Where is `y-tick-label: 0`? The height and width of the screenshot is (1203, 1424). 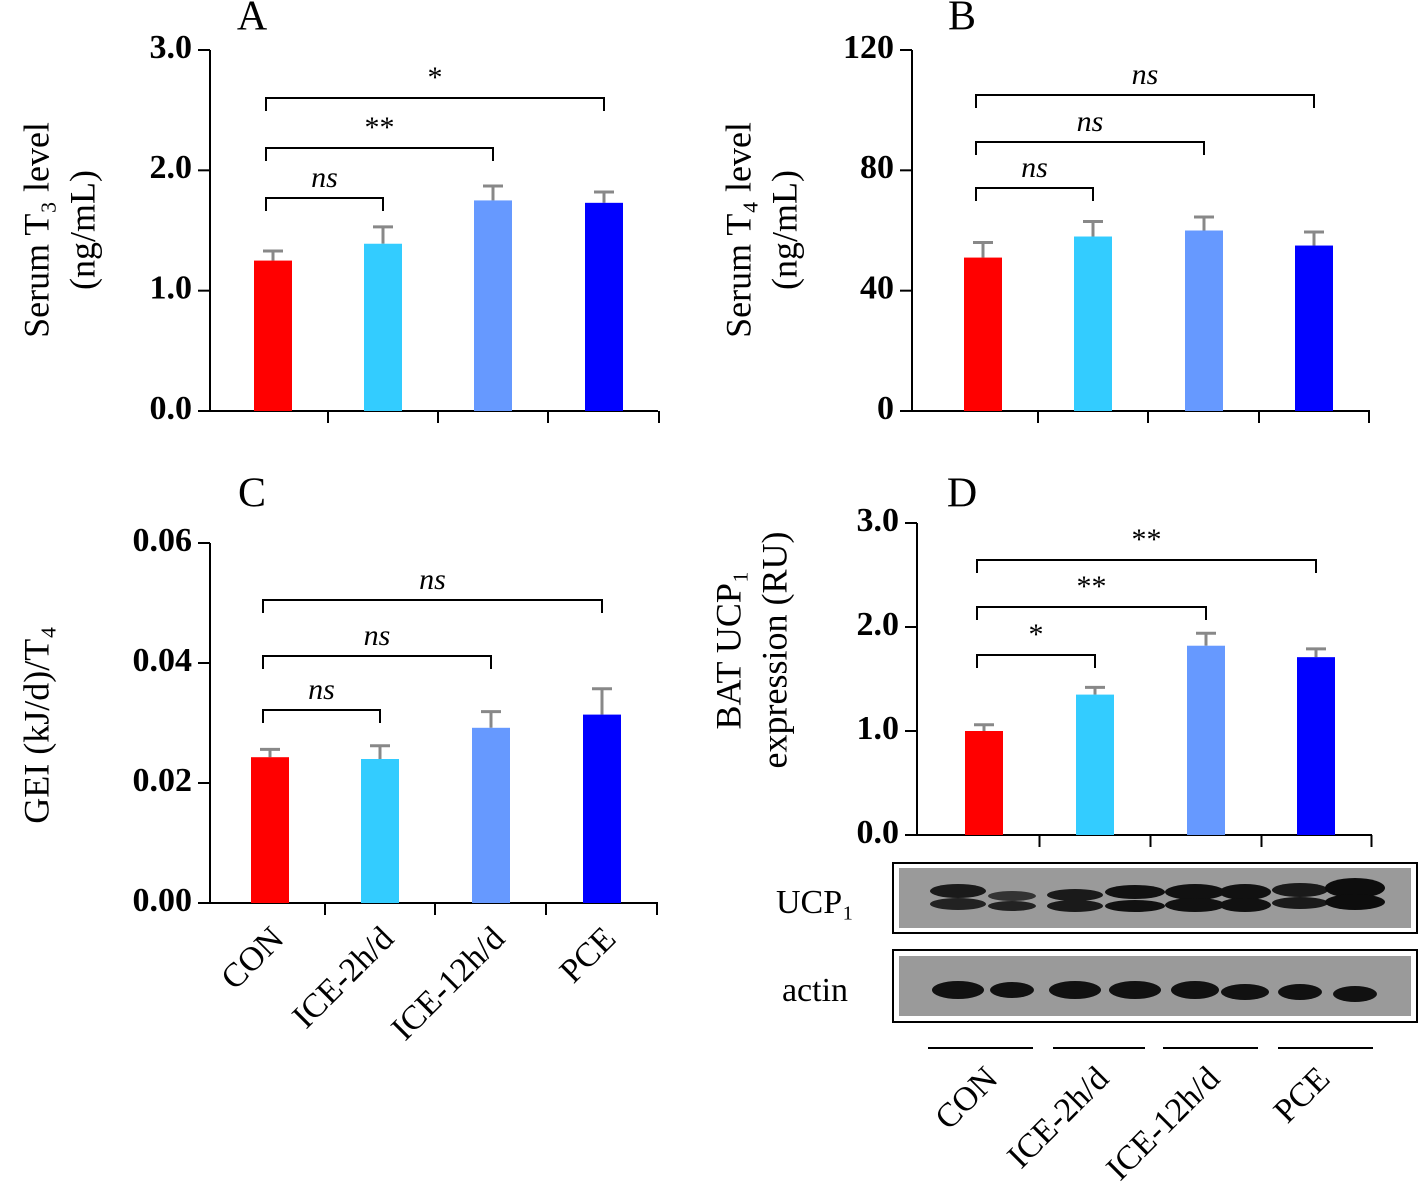
y-tick-label: 0 is located at coordinates (885, 408).